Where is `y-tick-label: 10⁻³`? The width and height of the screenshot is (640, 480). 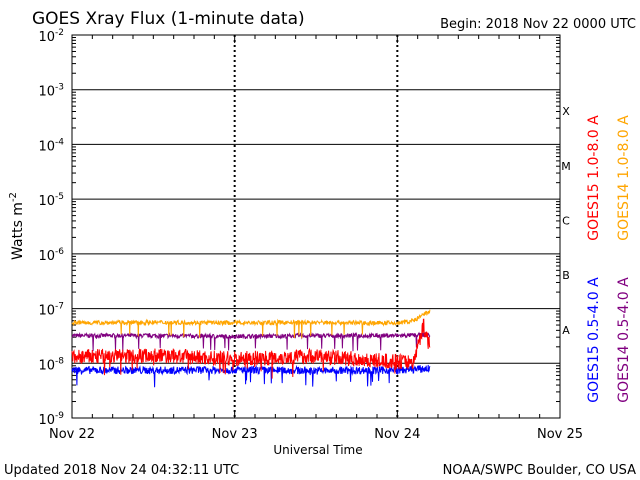 y-tick-label: 10⁻³ is located at coordinates (51, 91).